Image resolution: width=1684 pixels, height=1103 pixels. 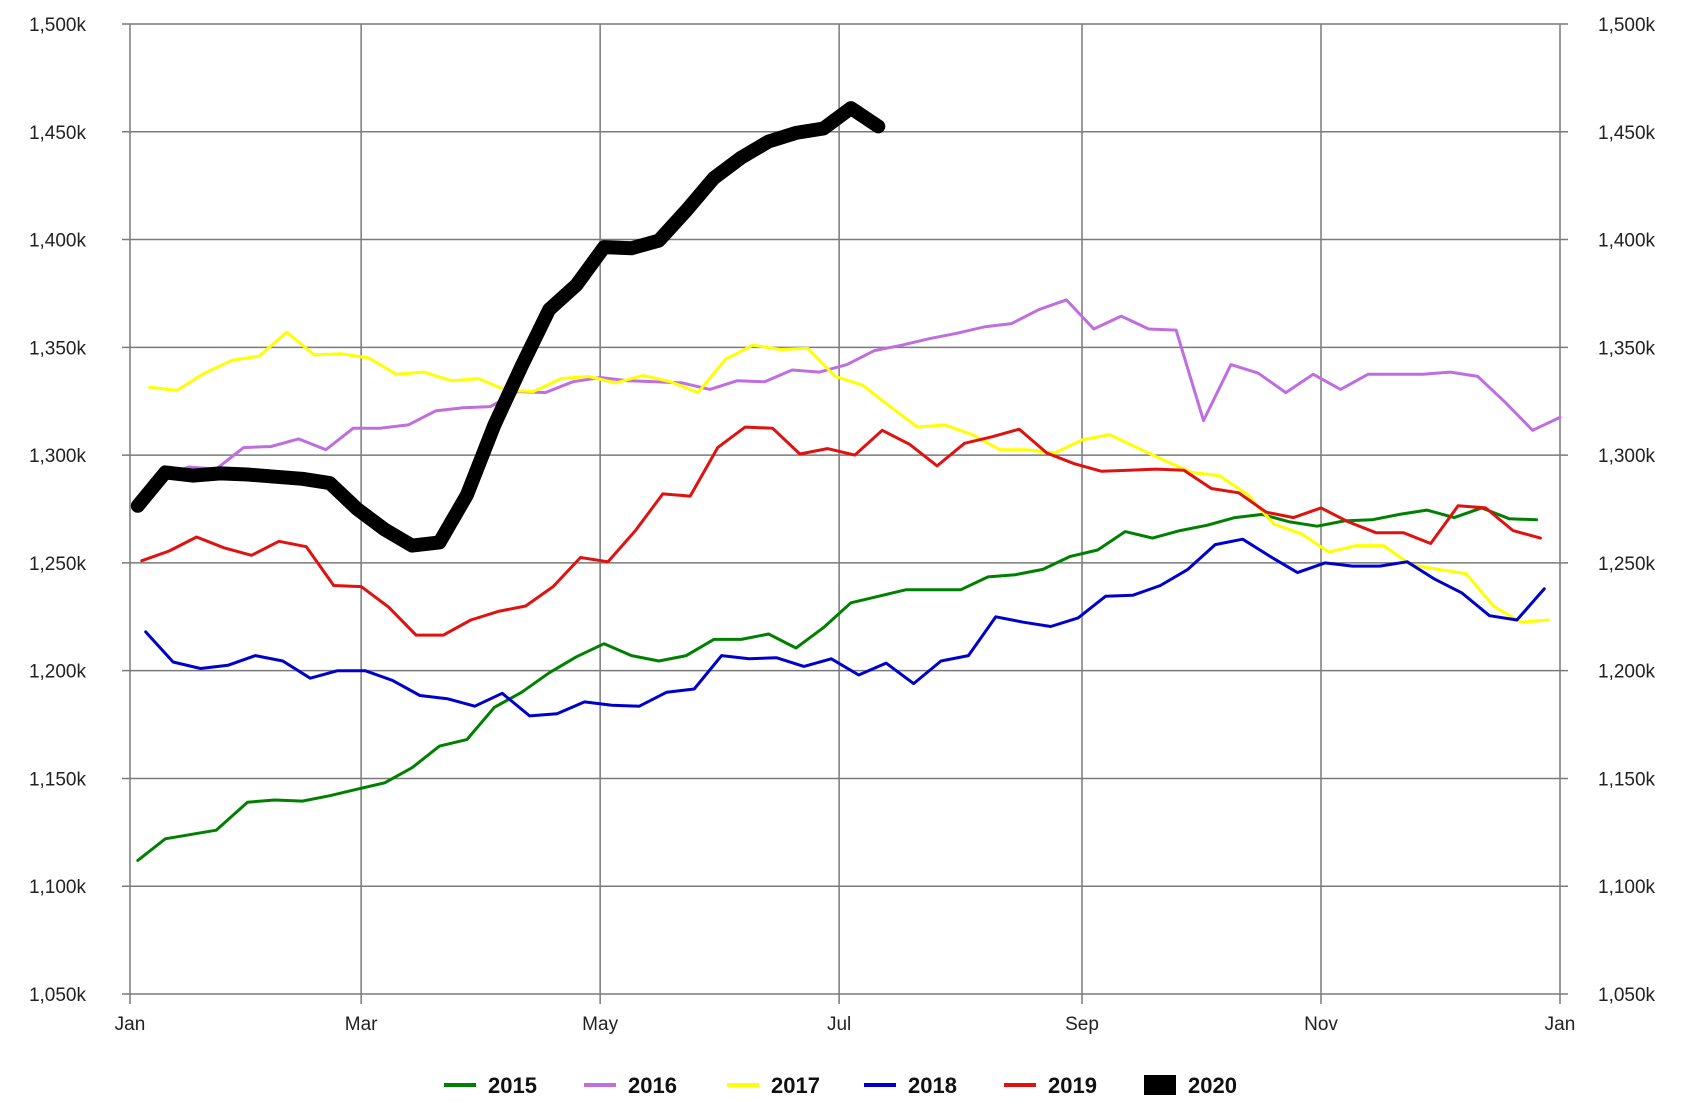 What do you see at coordinates (58, 564) in the screenshot?
I see `y-tick-label-left: 1,250k` at bounding box center [58, 564].